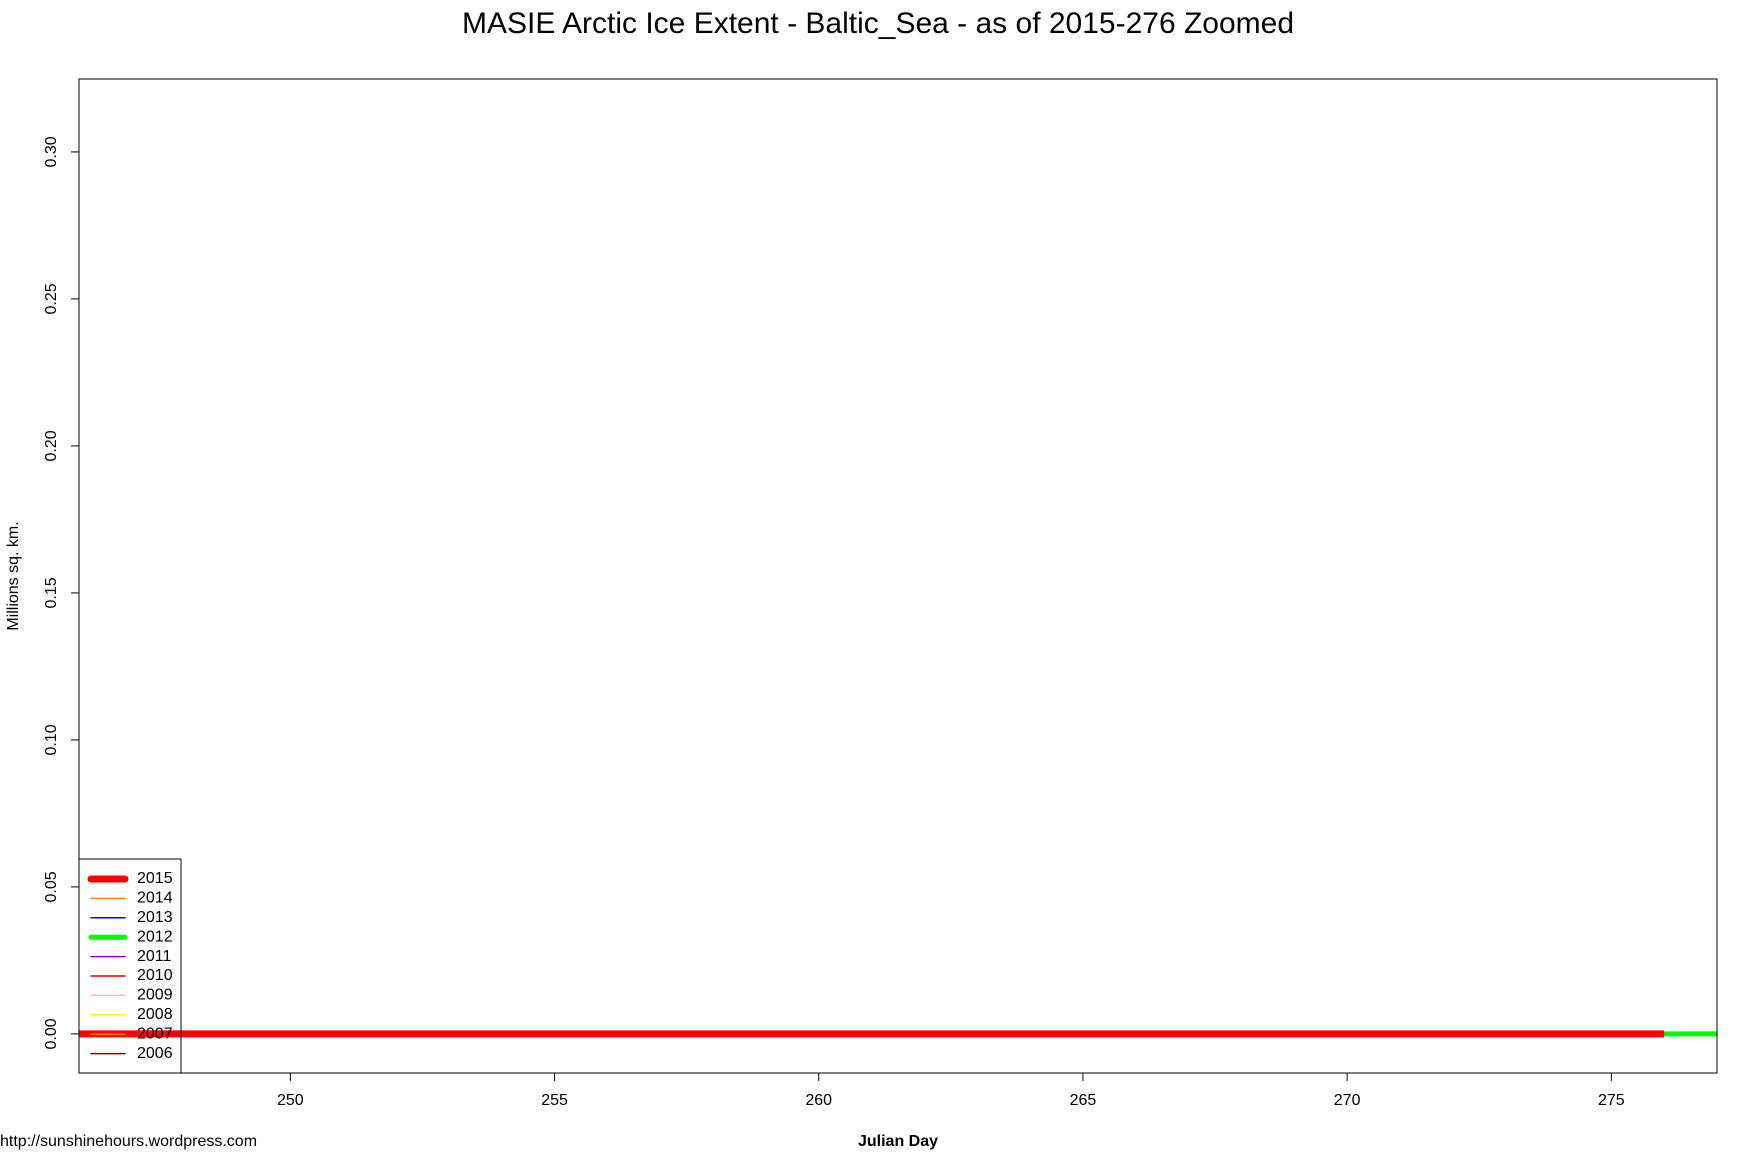 This screenshot has width=1738, height=1158. I want to click on legend-label: 2011, so click(154, 956).